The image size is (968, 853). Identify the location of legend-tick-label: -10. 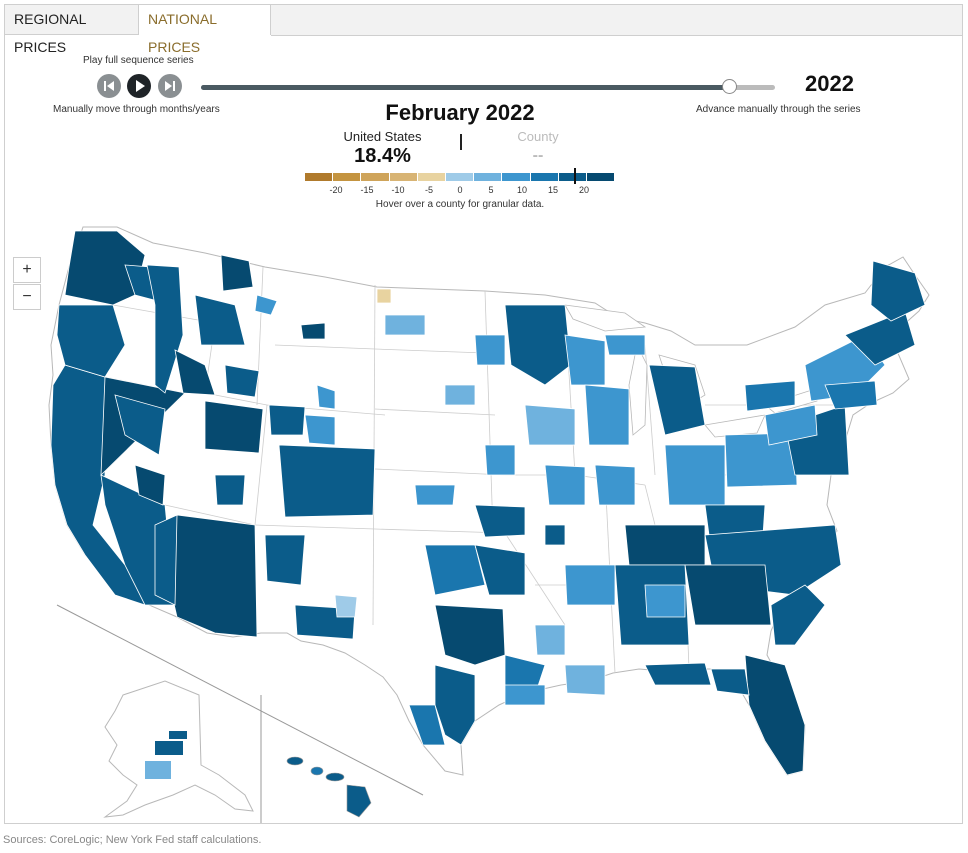
(398, 190).